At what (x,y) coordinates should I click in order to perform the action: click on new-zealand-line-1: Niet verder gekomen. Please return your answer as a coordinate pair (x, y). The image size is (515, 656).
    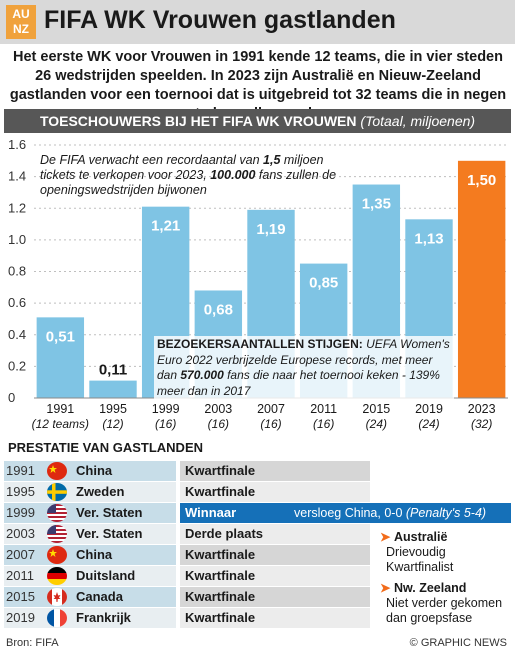
    Looking at the image, I should click on (444, 603).